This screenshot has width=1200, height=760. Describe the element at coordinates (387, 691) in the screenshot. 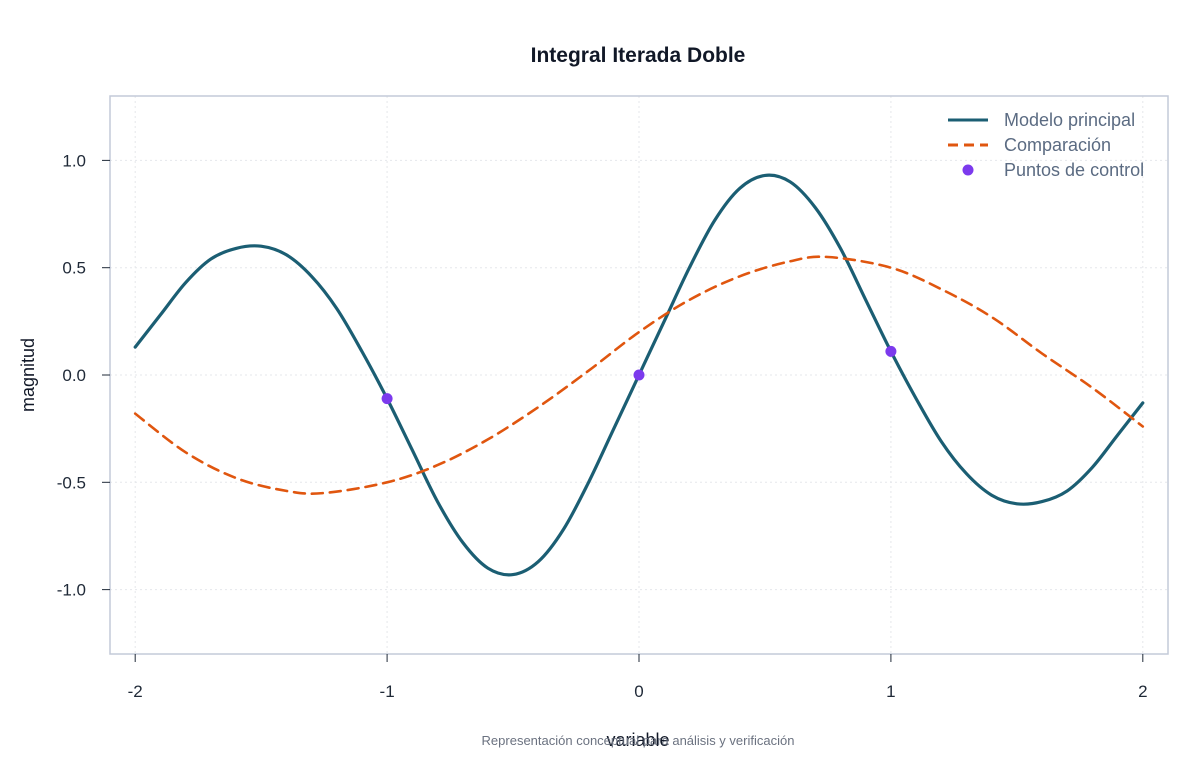

I see `x-tick-label: -1` at that location.